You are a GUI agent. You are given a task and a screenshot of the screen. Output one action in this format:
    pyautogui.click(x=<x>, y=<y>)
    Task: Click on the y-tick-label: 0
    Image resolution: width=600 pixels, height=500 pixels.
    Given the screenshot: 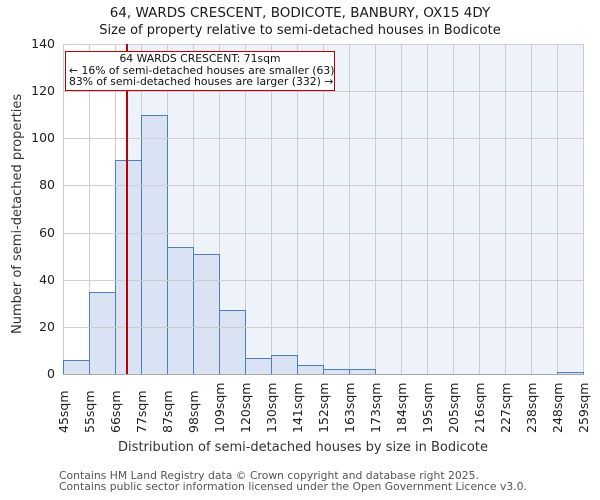 What is the action you would take?
    pyautogui.click(x=51, y=373)
    